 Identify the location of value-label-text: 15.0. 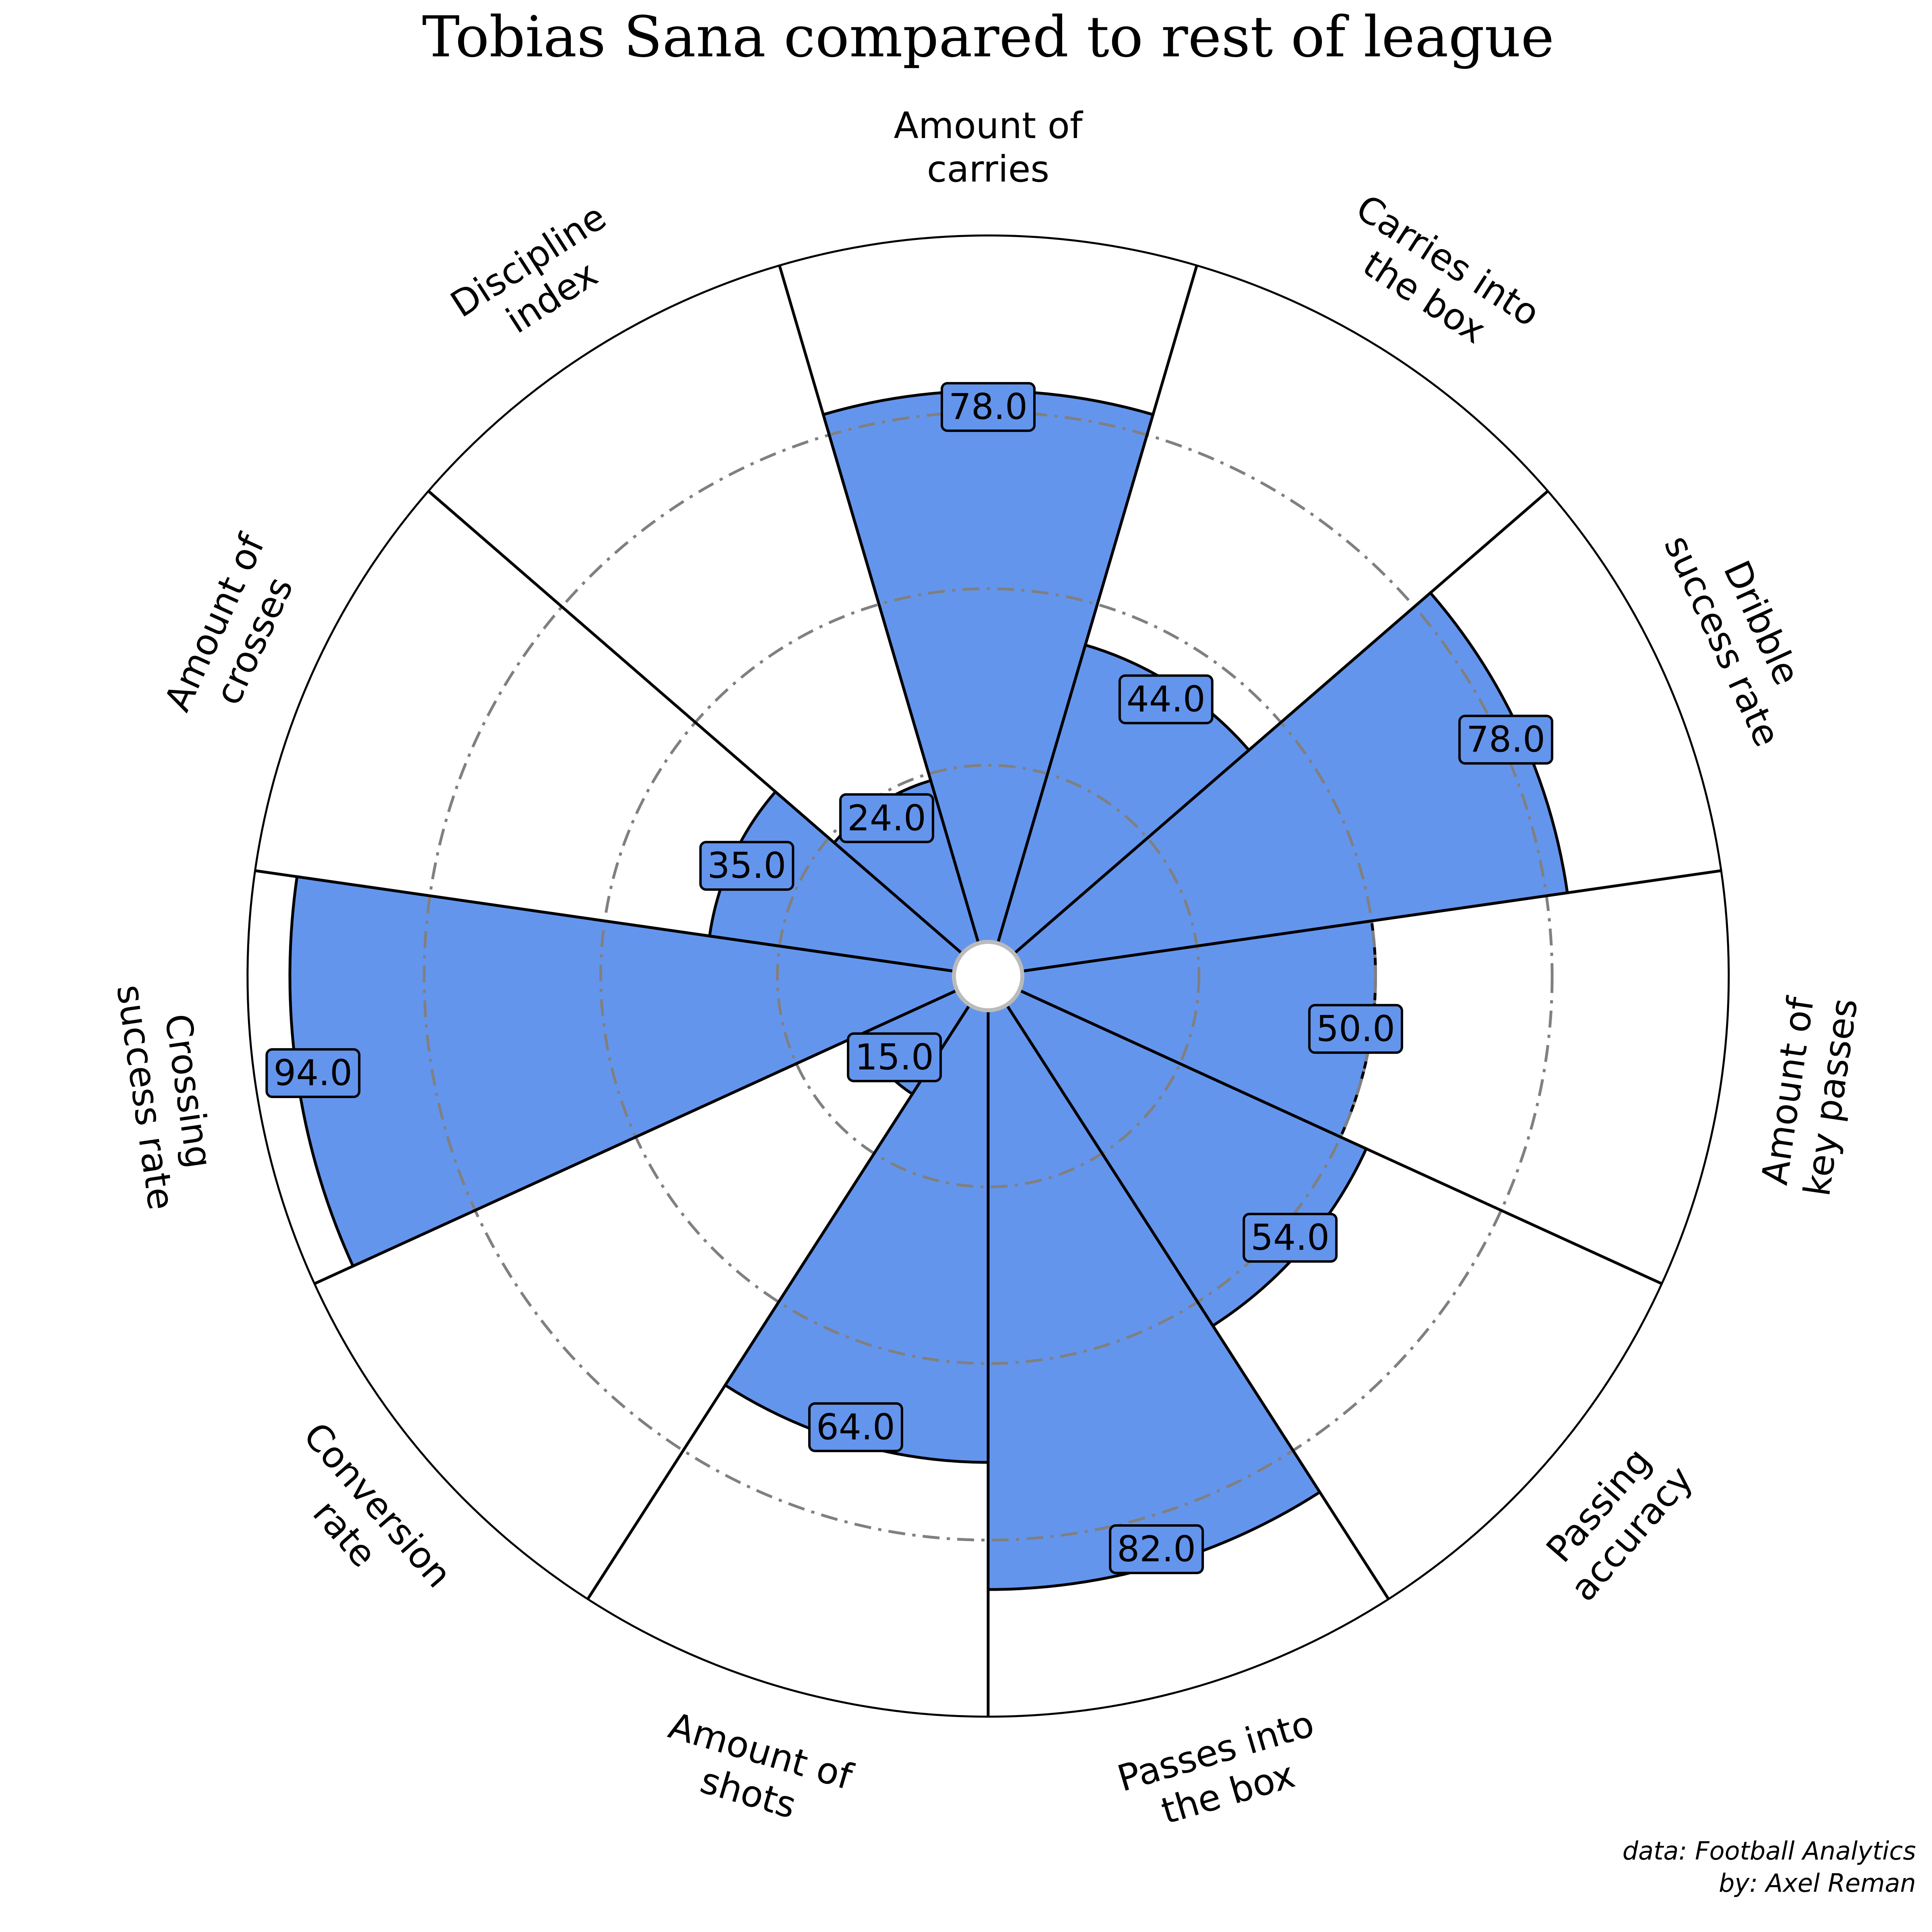
(894, 1057).